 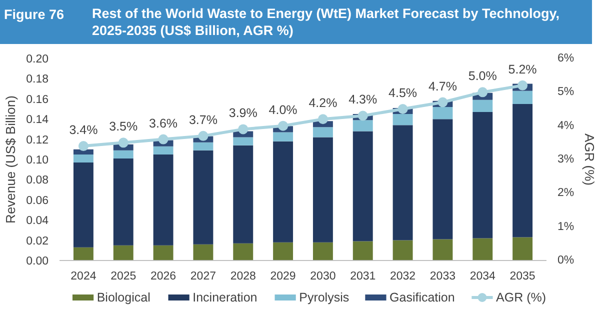 I want to click on x-tick-label: 2027, so click(x=203, y=276).